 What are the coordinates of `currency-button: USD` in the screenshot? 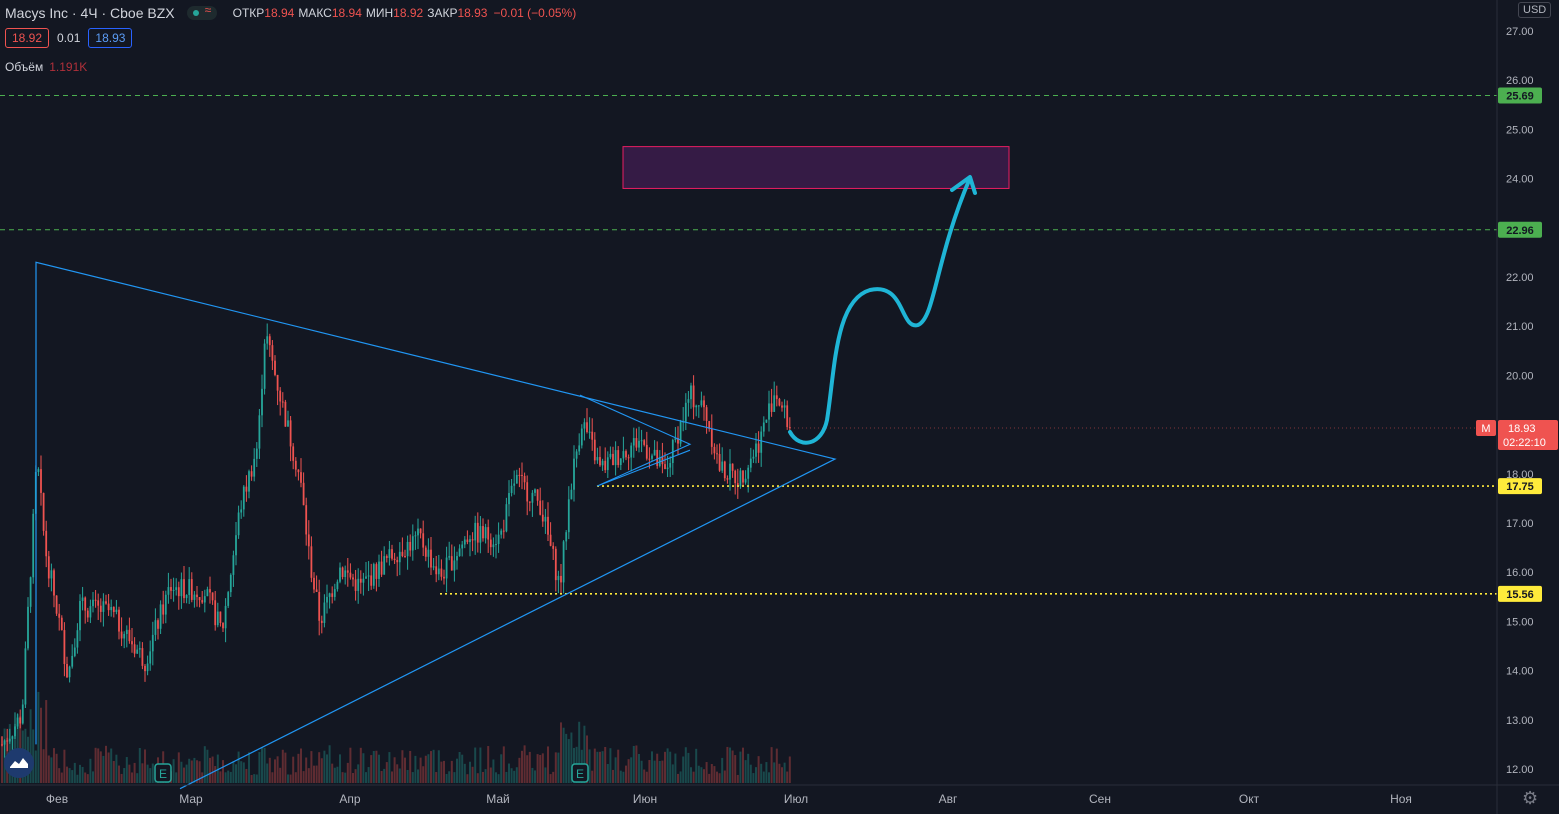 It's located at (1535, 10).